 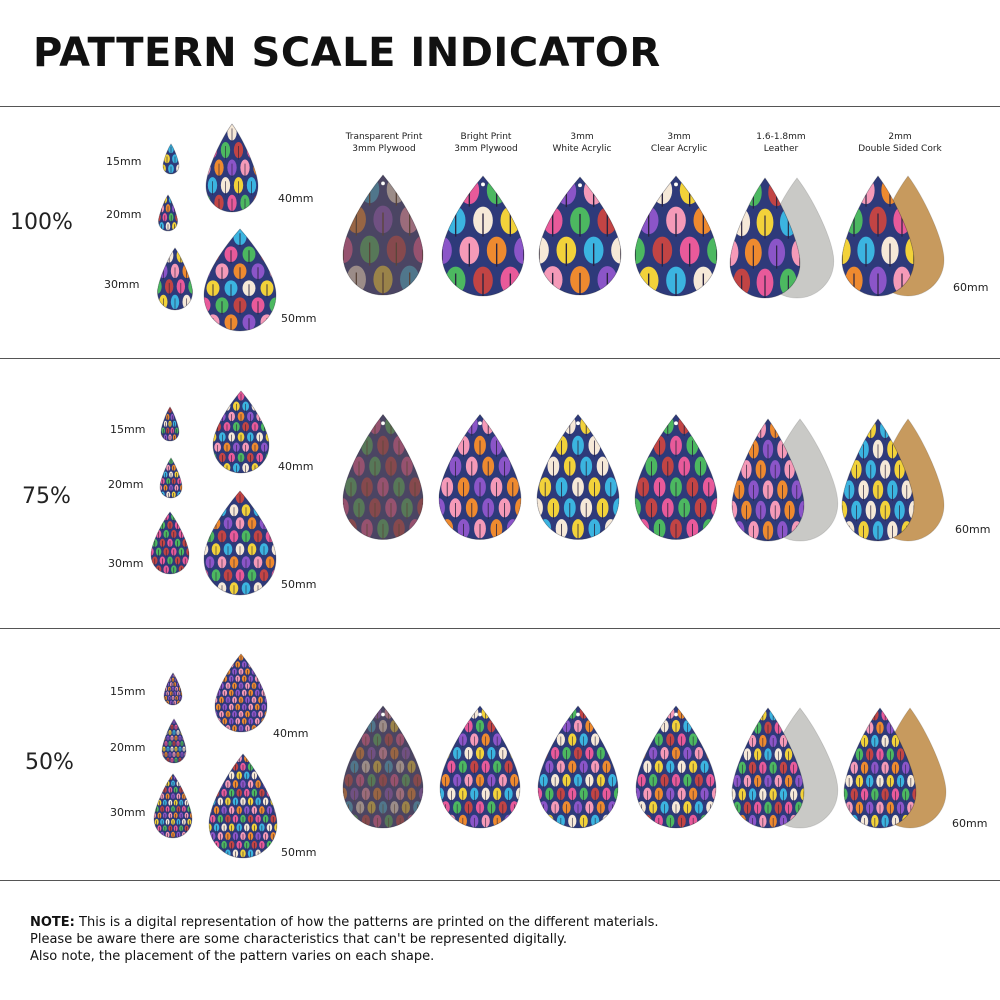 I want to click on divider-top, so click(x=500, y=106).